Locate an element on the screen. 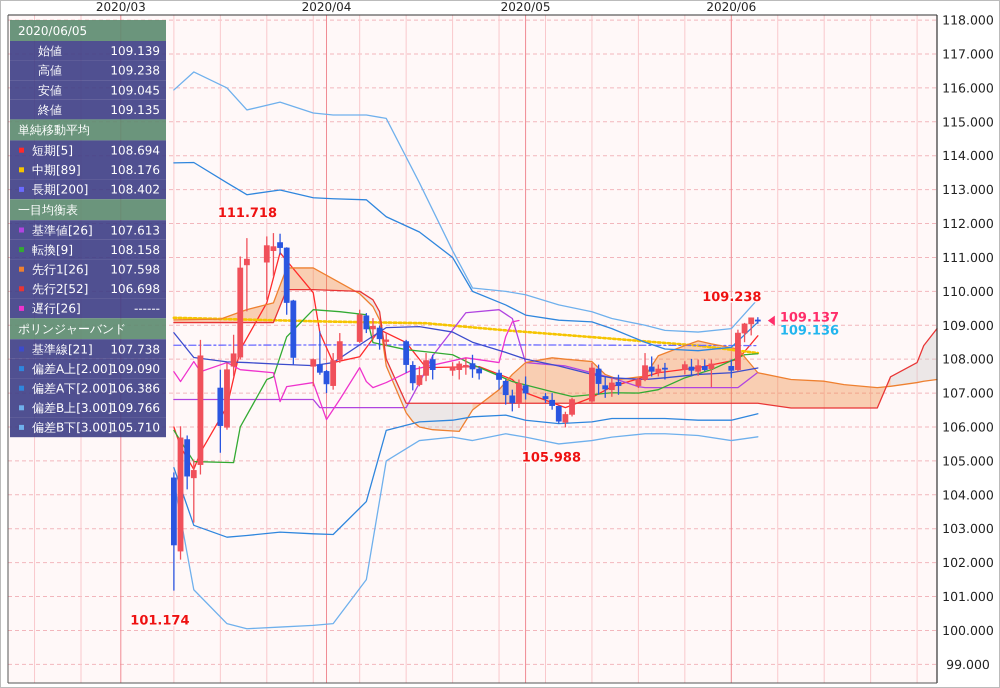 This screenshot has width=1000, height=688. y-tick-label: 104.000 is located at coordinates (968, 494).